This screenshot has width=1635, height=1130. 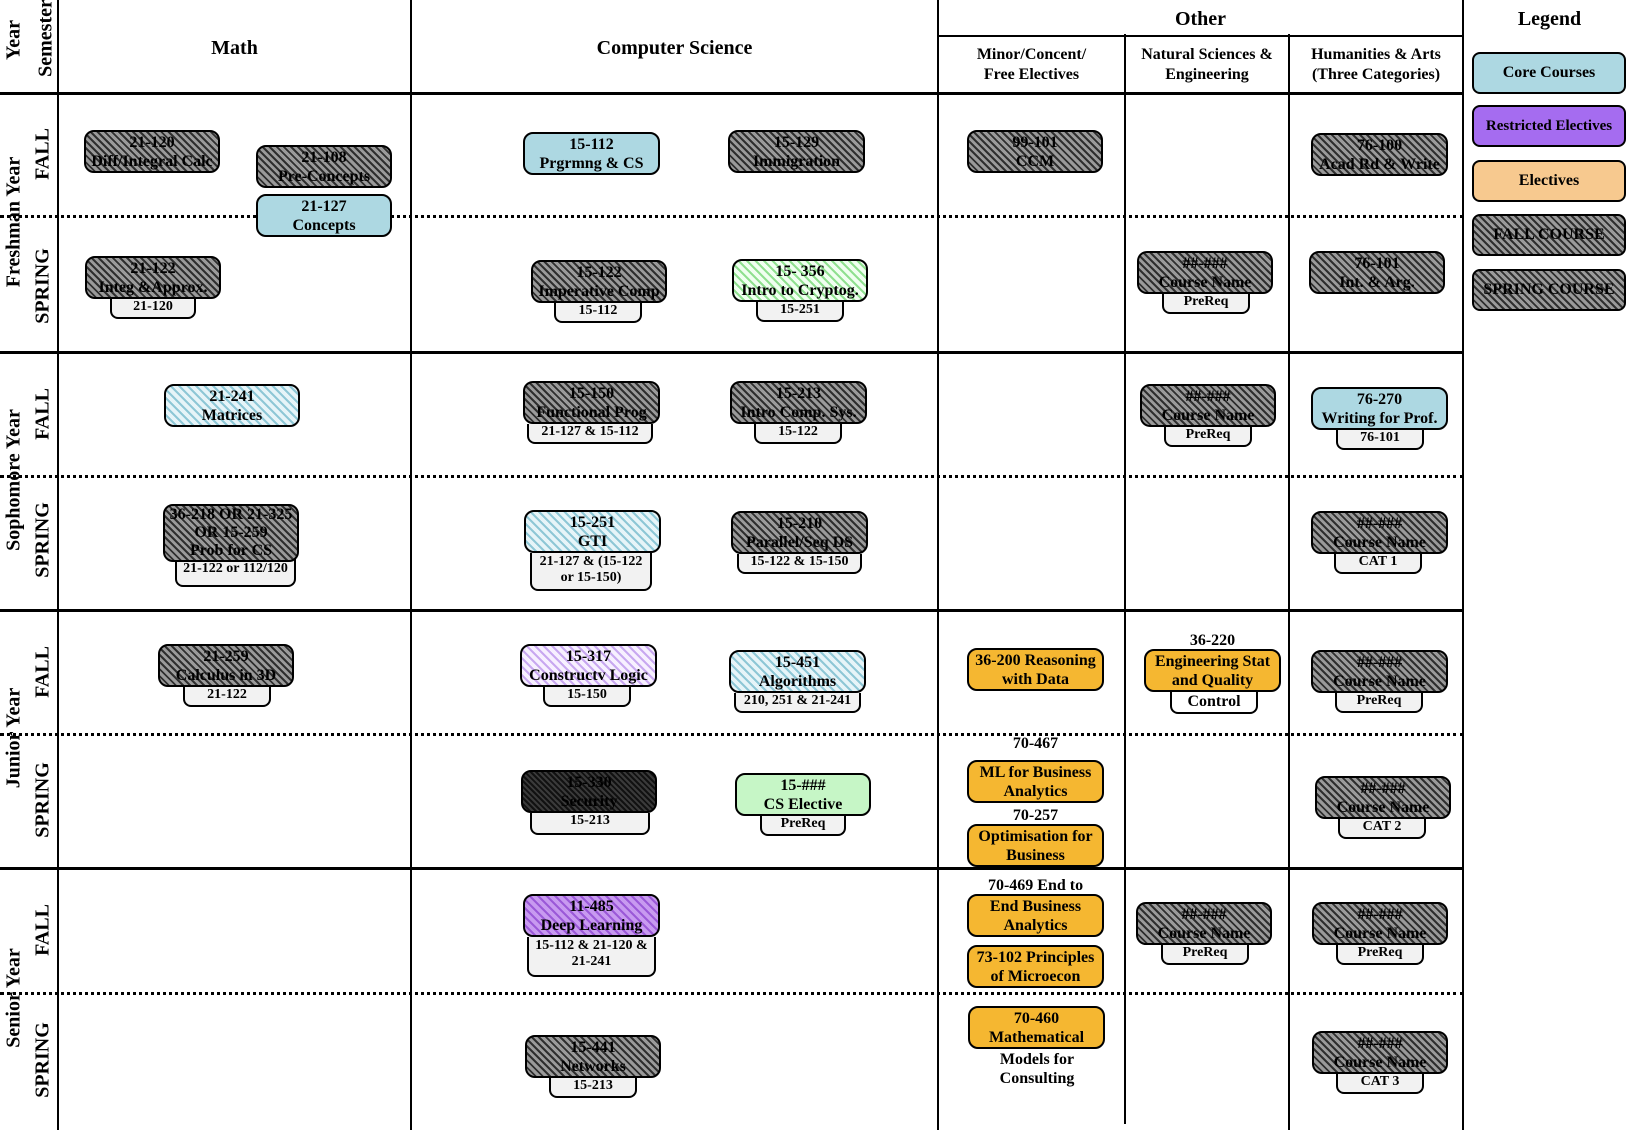 I want to click on course-15-317: 15-317 Constructv Logic, so click(x=588, y=665).